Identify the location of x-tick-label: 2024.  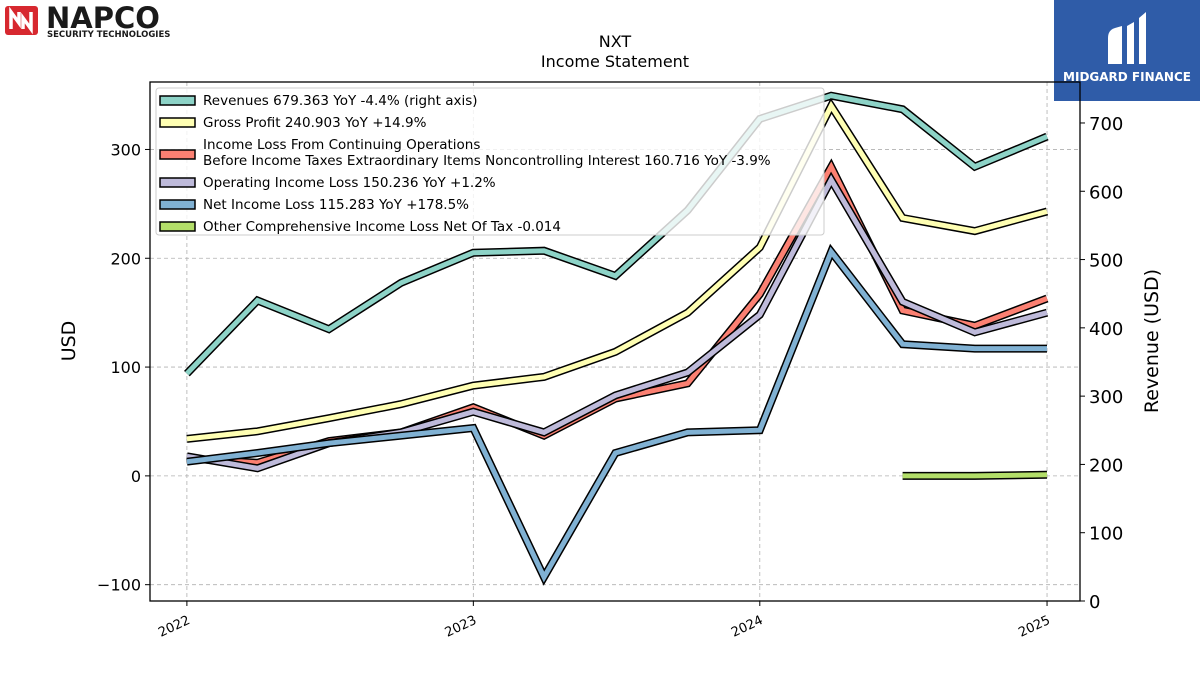
(747, 627).